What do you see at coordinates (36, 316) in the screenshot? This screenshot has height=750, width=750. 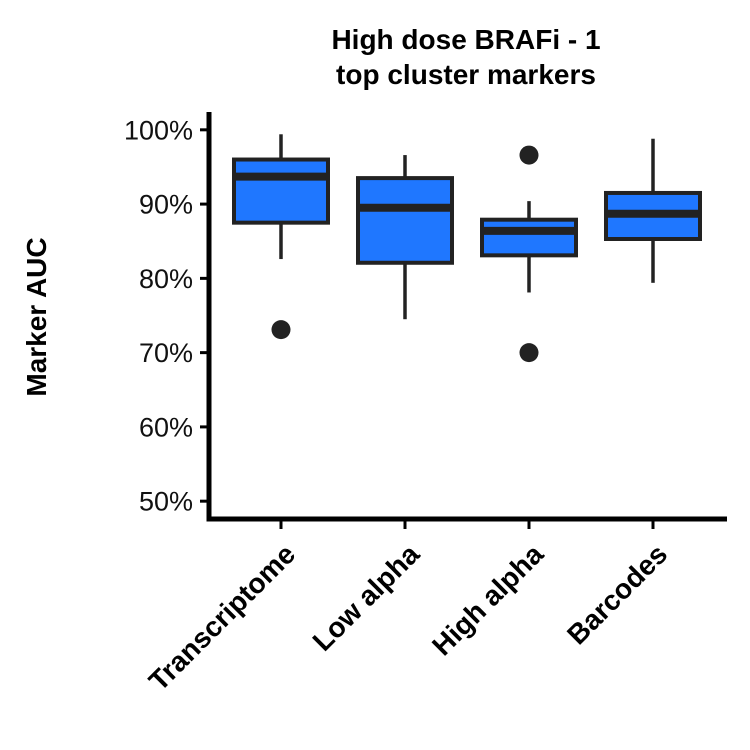 I see `y-axis-label: Marker AUC` at bounding box center [36, 316].